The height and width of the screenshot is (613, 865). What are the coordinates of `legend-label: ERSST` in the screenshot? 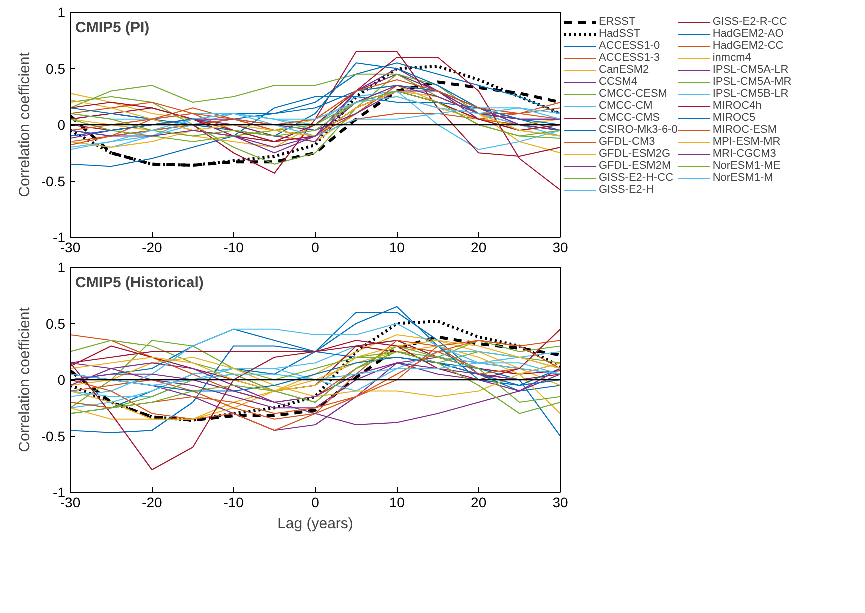 It's located at (617, 22).